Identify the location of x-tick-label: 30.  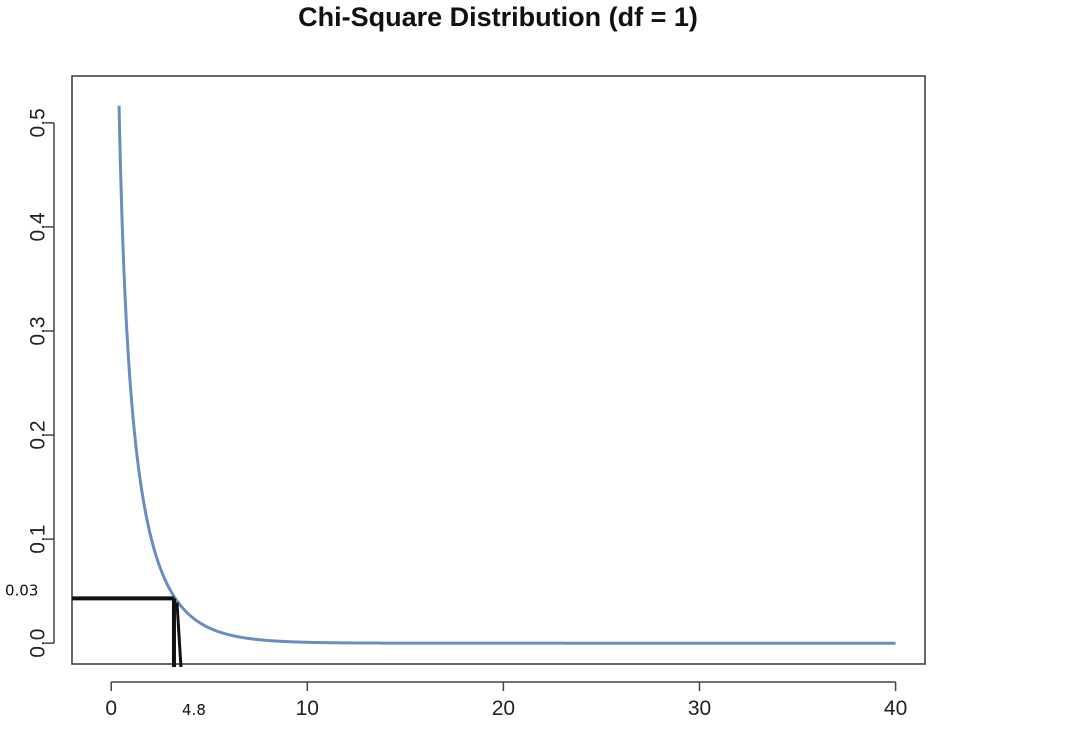
(699, 708).